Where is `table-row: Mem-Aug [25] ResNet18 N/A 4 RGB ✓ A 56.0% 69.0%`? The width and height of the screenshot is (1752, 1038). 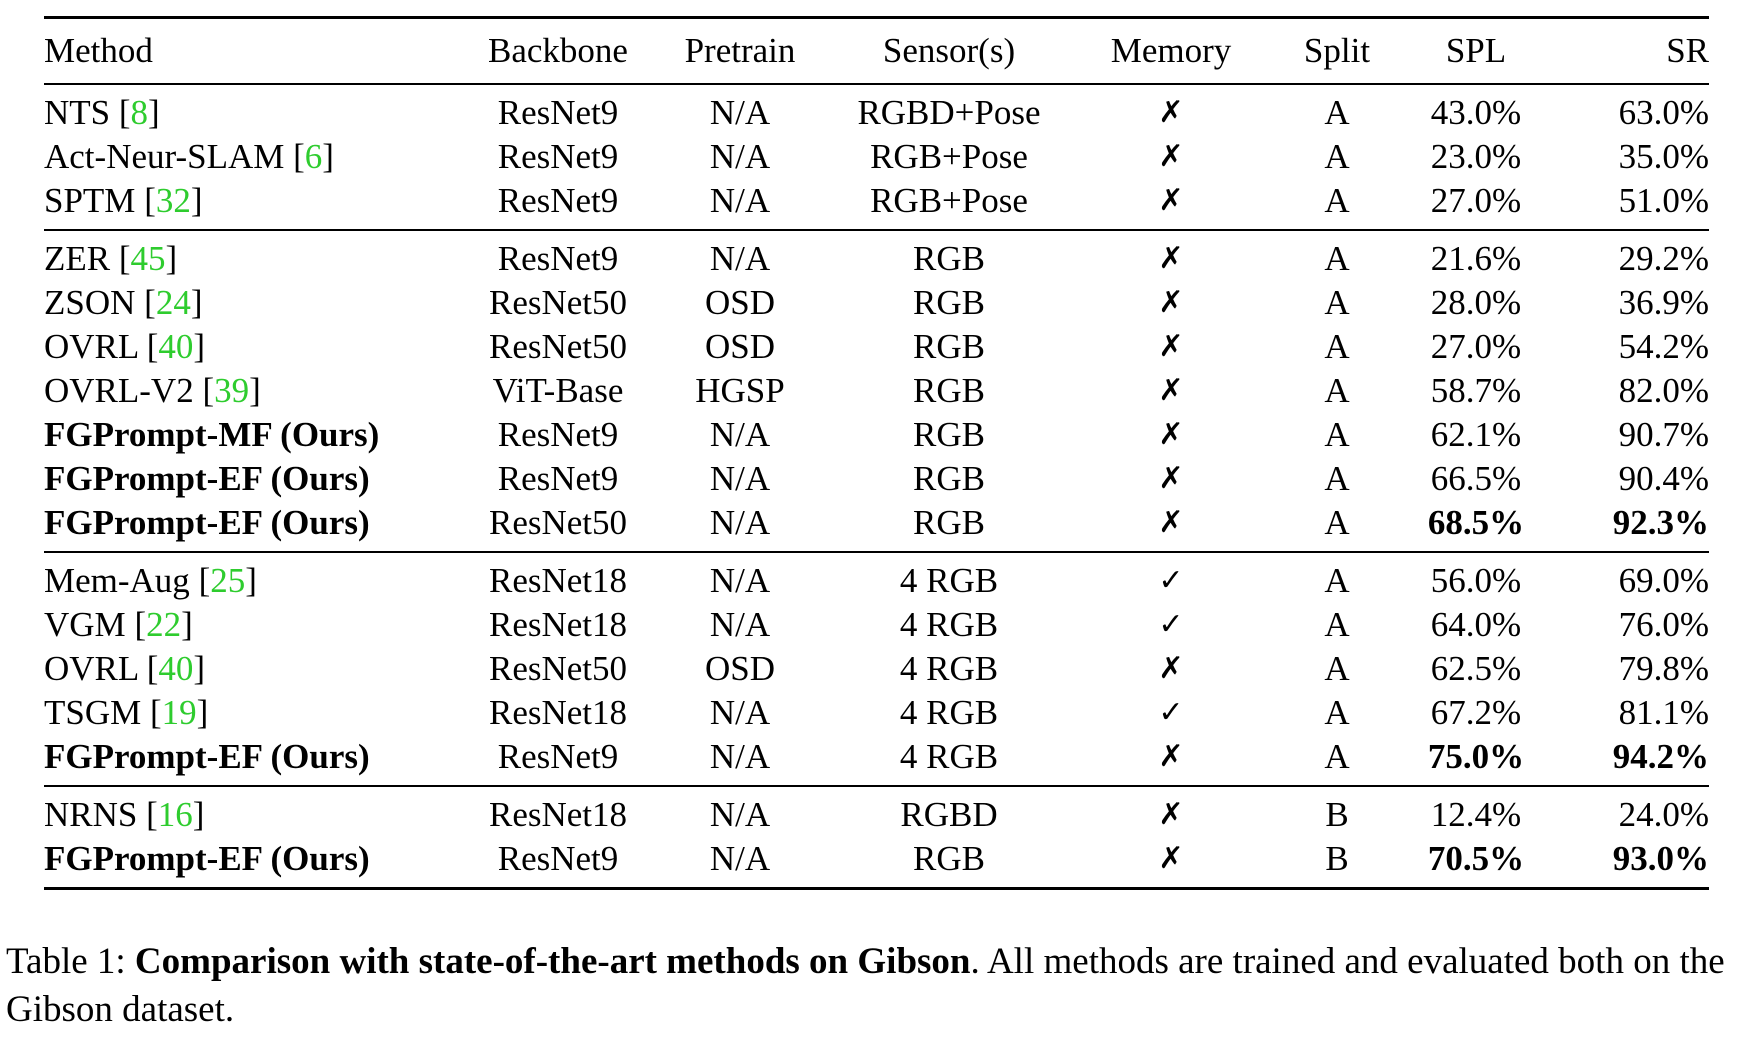 table-row: Mem-Aug [25] ResNet18 N/A 4 RGB ✓ A 56.0% 69.0% is located at coordinates (876, 581).